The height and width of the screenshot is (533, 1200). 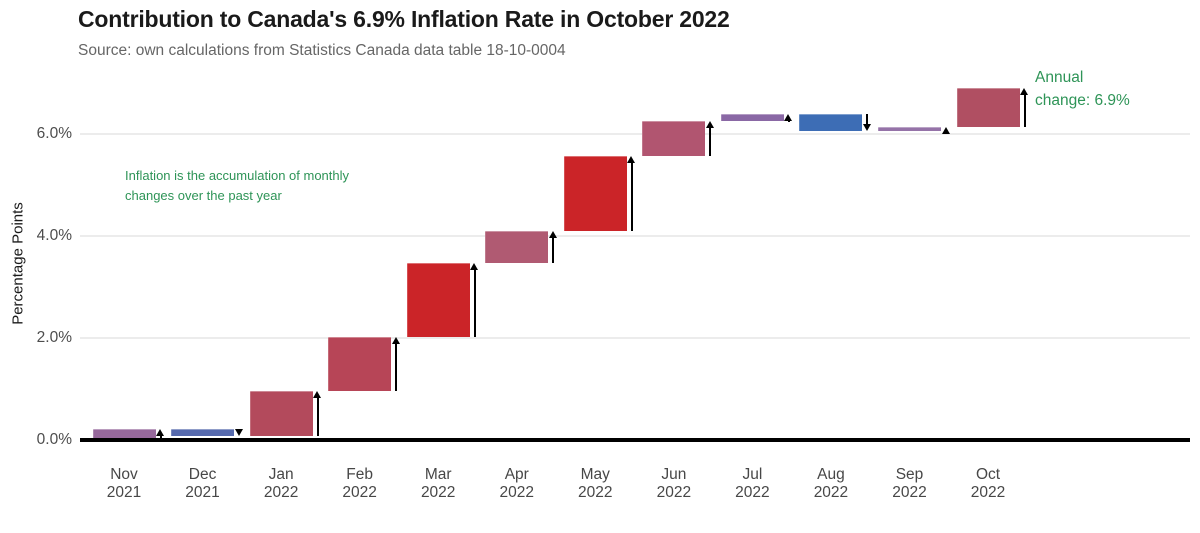 I want to click on x-tick-label: Jun 2022, so click(x=674, y=484).